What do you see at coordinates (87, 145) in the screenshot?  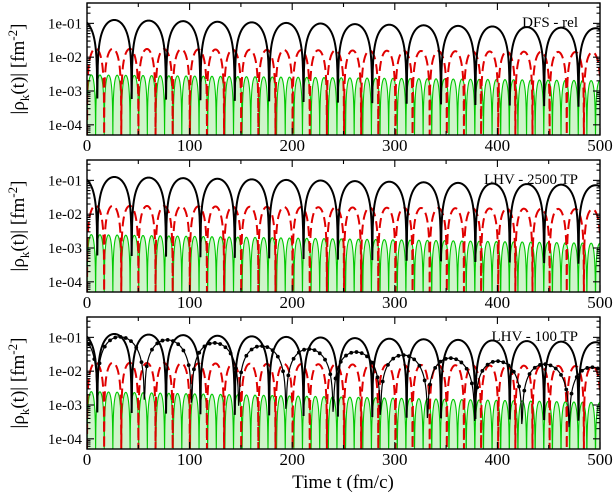 I see `x-tick-label: 0` at bounding box center [87, 145].